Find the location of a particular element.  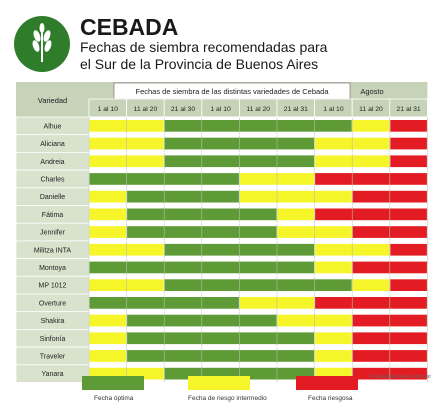

variety-label: Overture is located at coordinates (52, 303).